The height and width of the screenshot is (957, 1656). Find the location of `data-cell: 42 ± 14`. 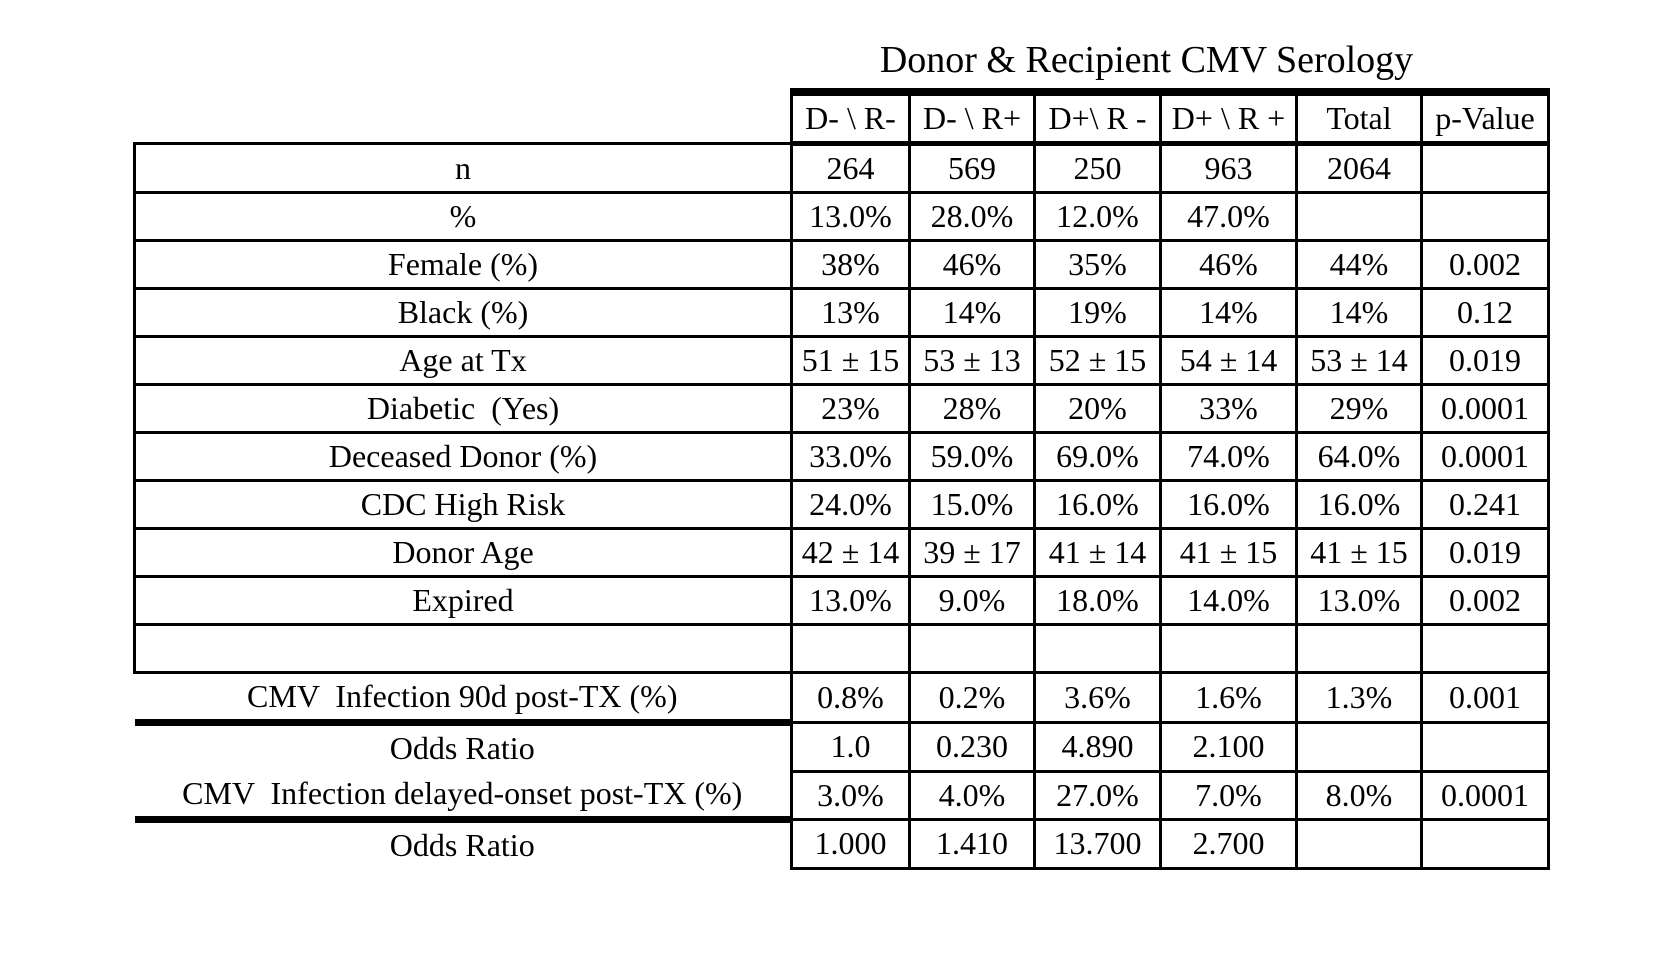

data-cell: 42 ± 14 is located at coordinates (850, 552).